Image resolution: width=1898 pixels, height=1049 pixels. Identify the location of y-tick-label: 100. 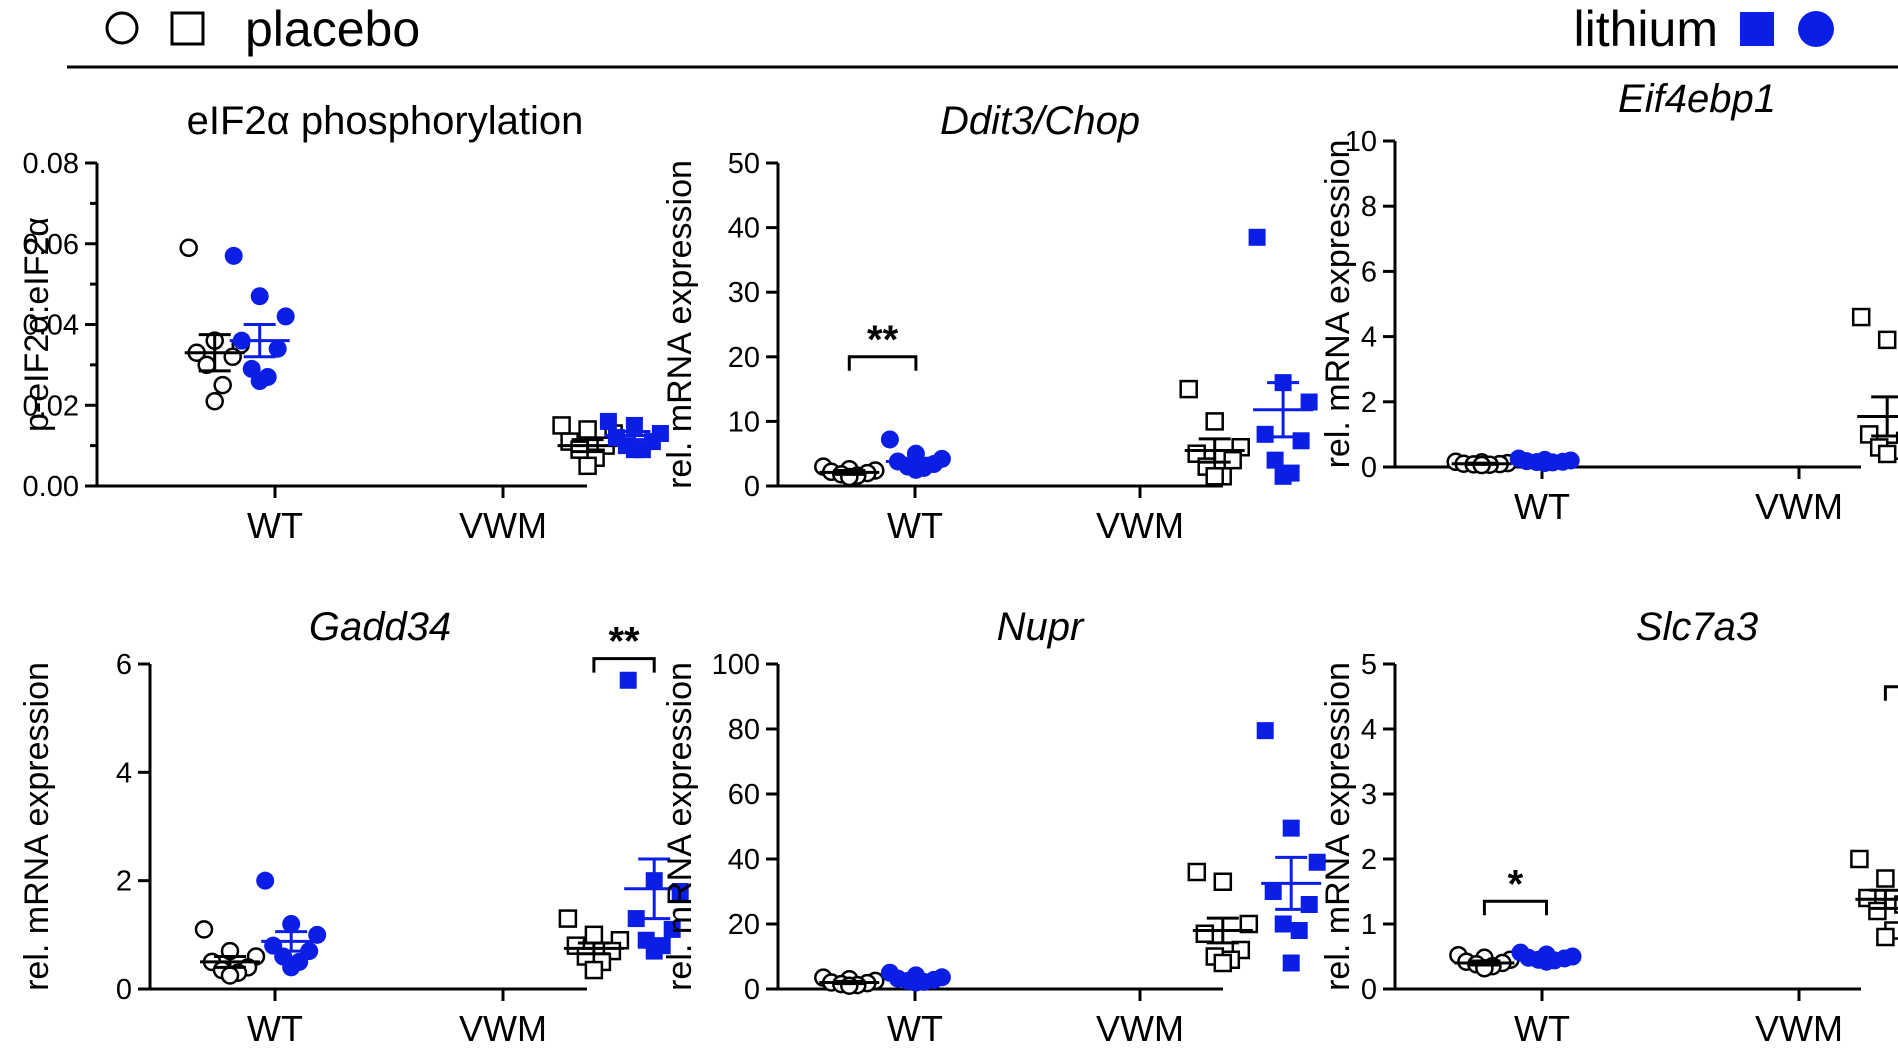
(736, 665).